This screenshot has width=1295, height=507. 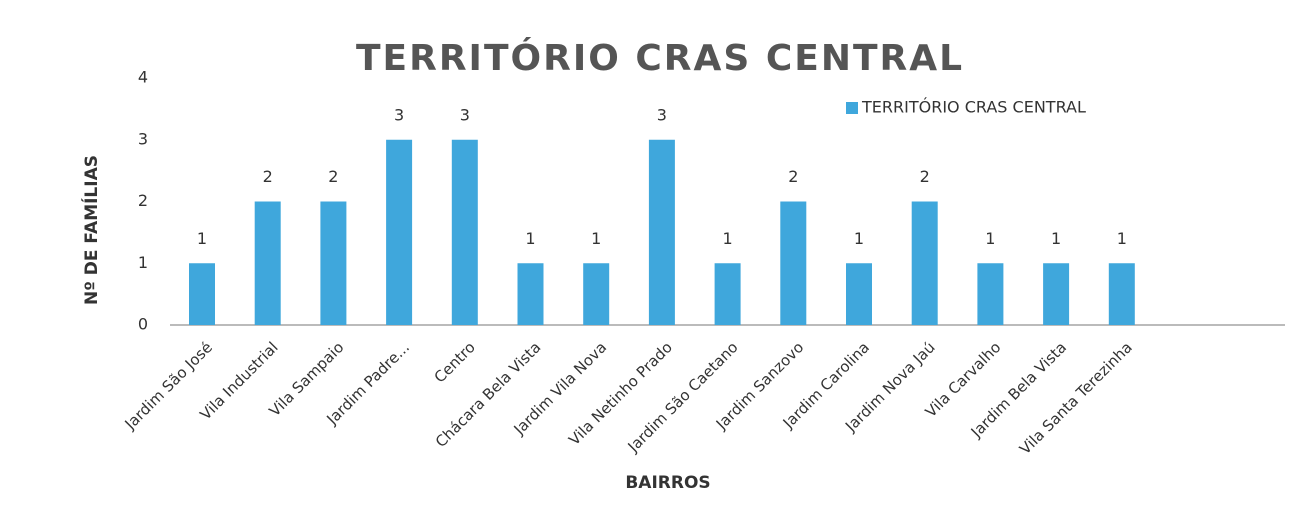 I want to click on y-tick-label: 4, so click(x=143, y=77).